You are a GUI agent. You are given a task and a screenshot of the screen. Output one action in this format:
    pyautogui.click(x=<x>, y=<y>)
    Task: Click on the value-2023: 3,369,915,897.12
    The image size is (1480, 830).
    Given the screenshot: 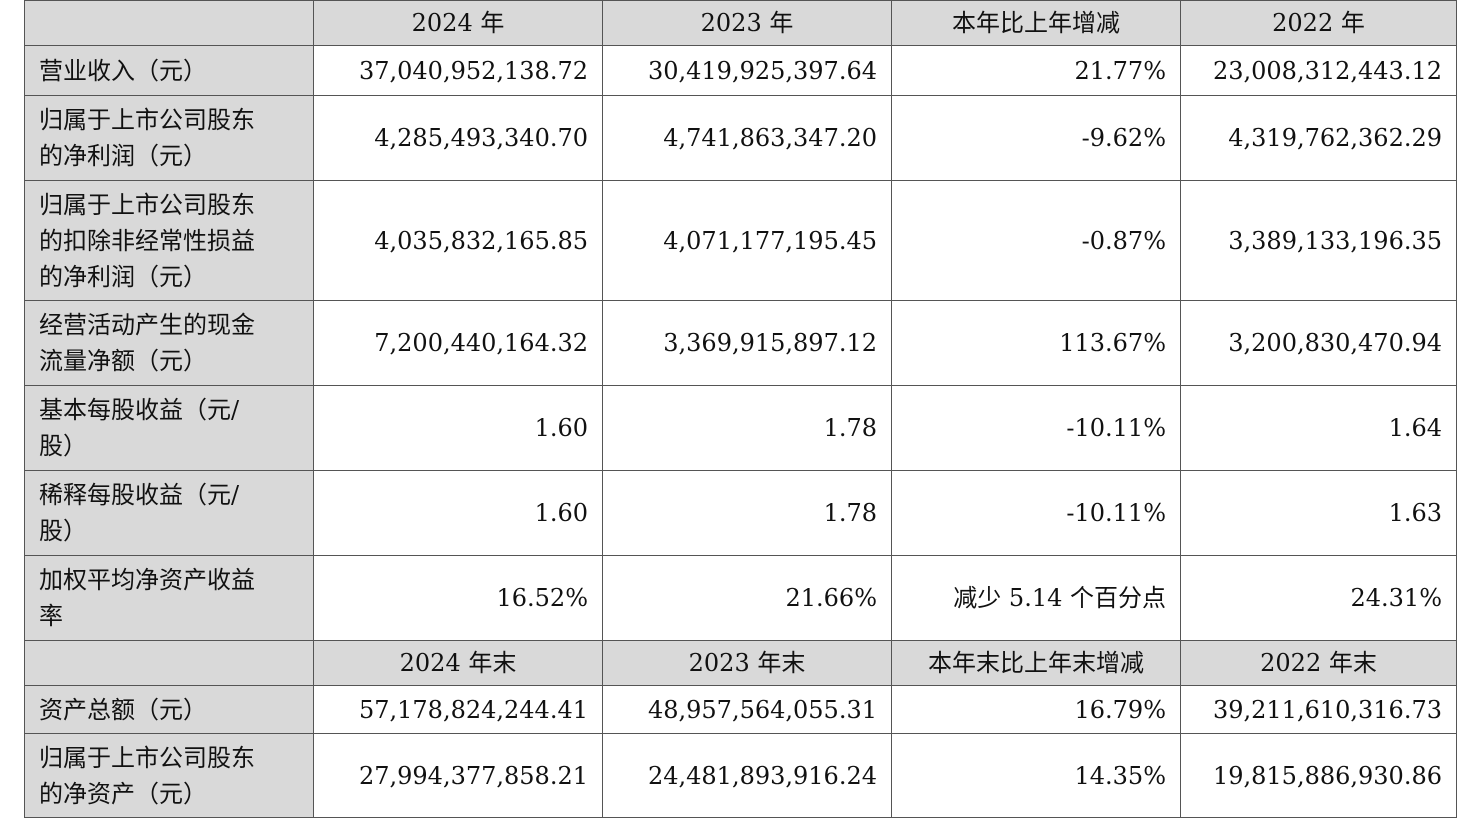 What is the action you would take?
    pyautogui.click(x=747, y=343)
    